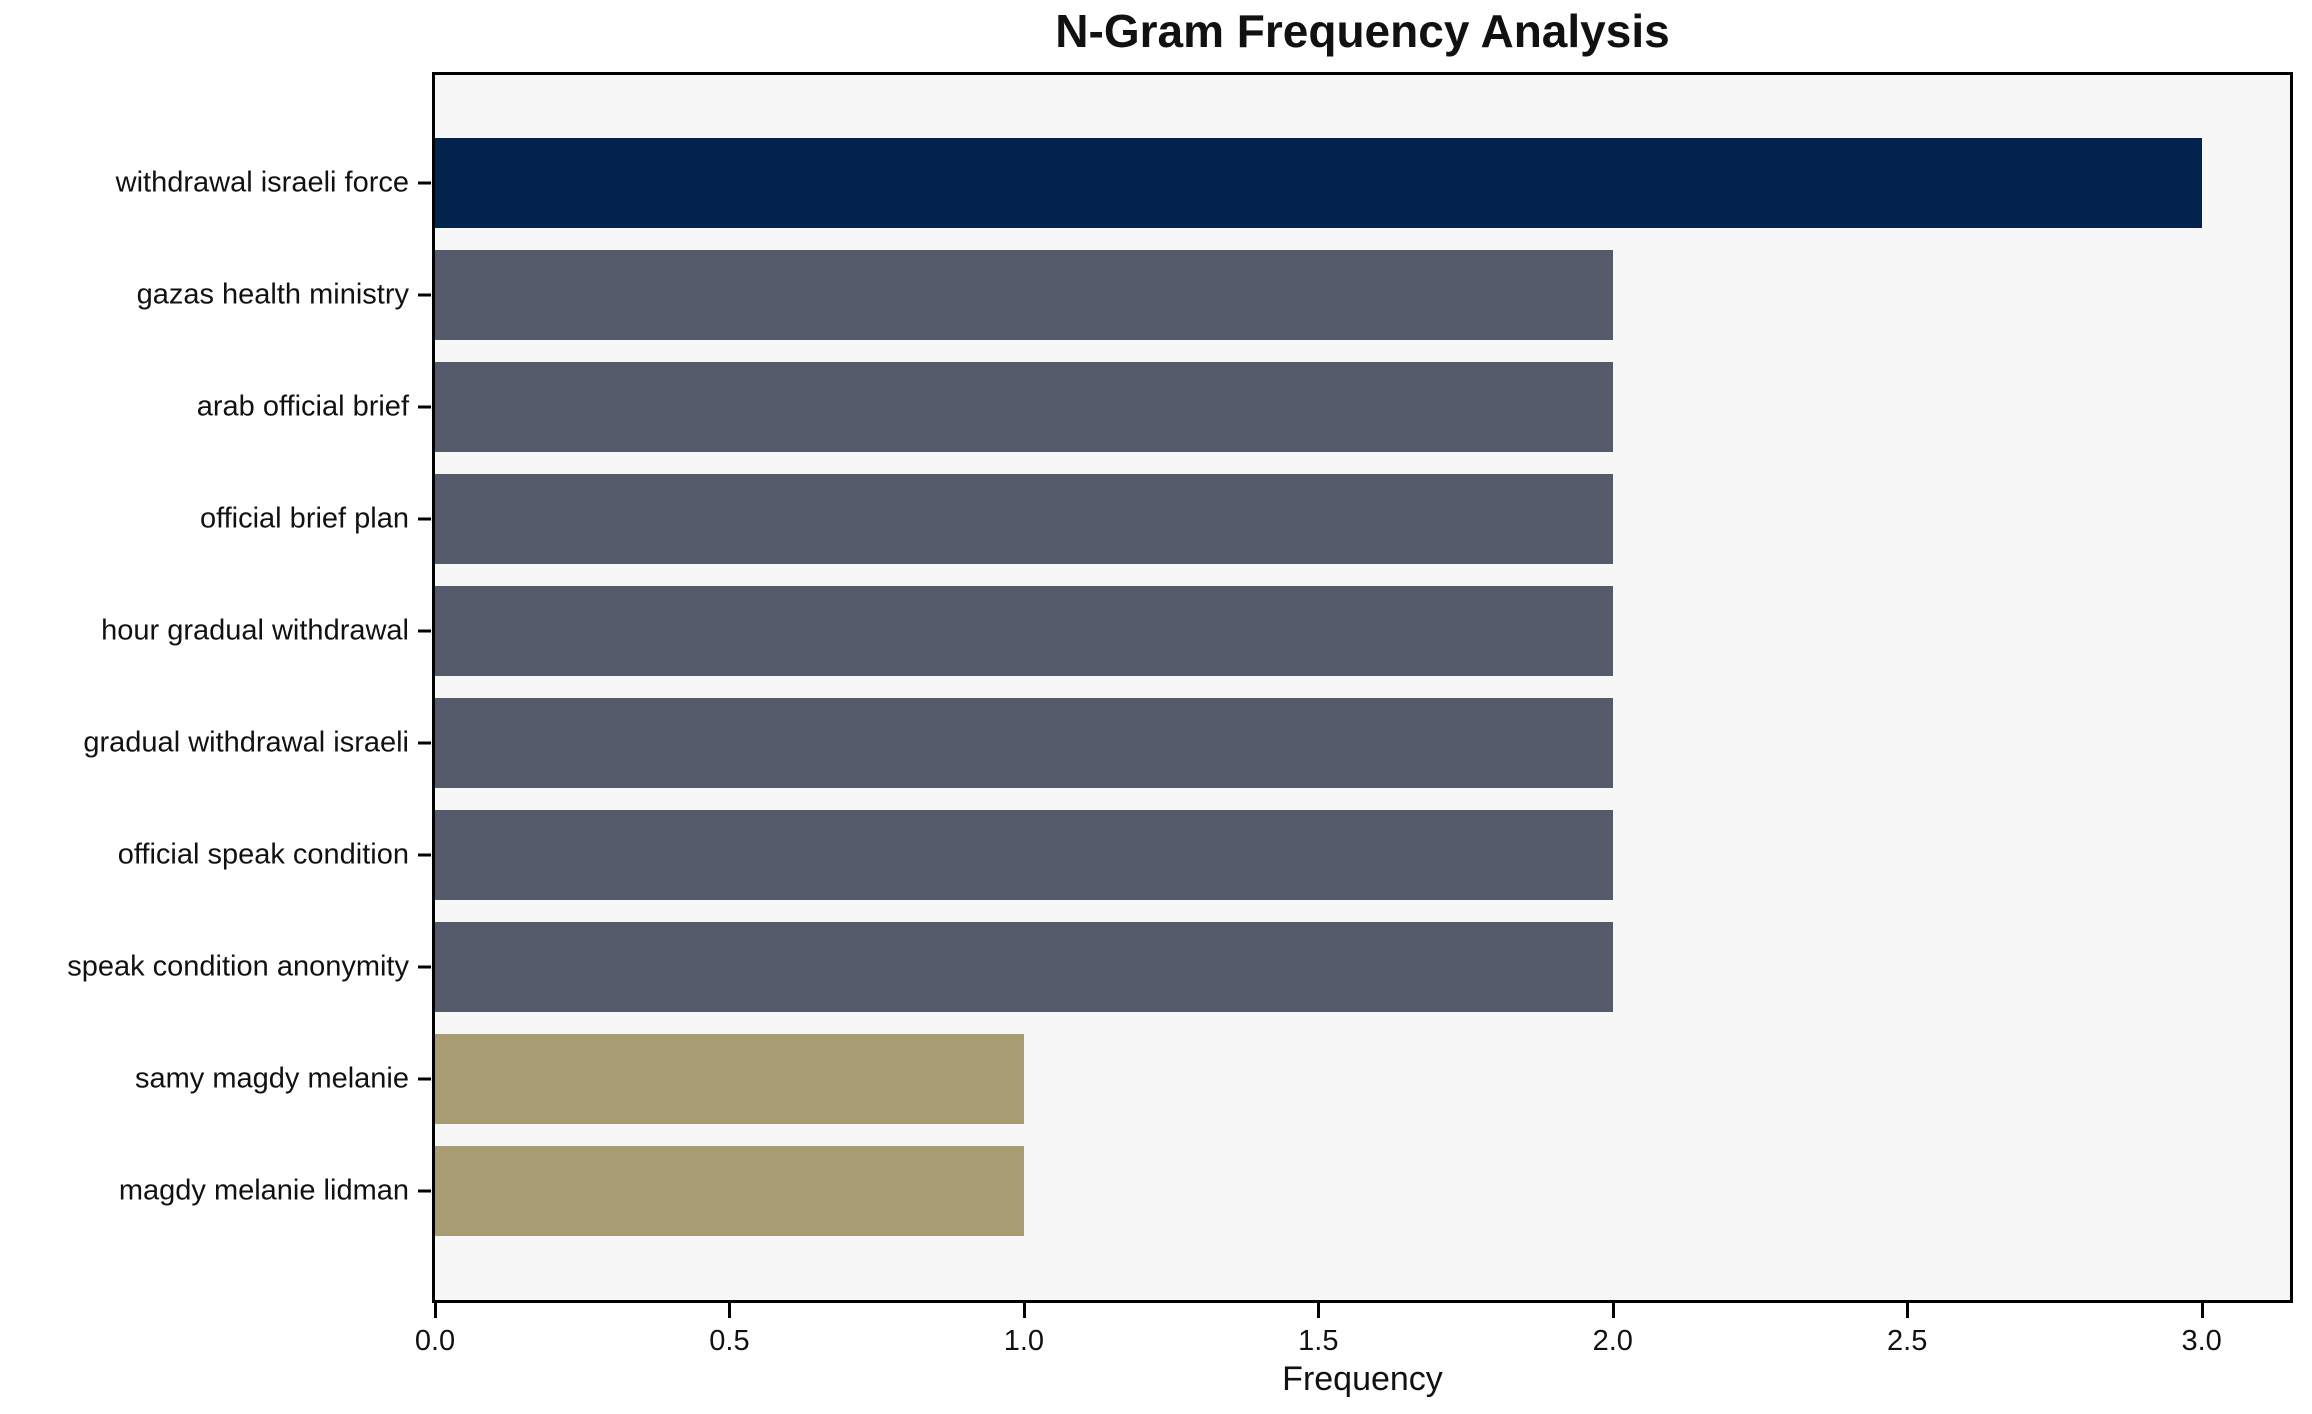  Describe the element at coordinates (304, 518) in the screenshot. I see `y-tick-label: official brief plan` at that location.